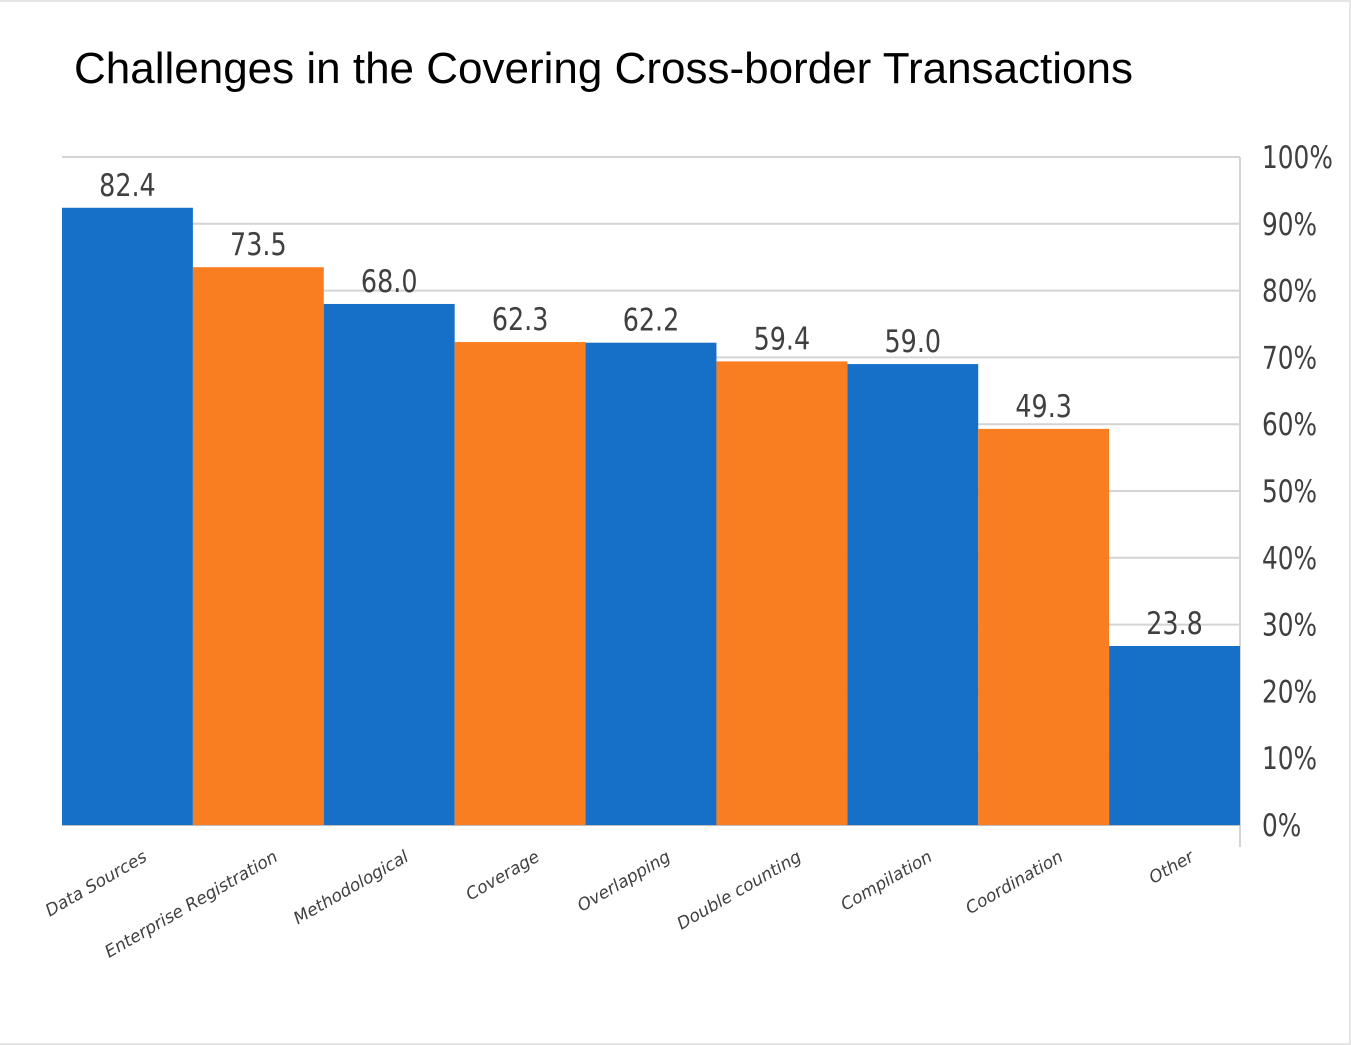  I want to click on data-label: 82.4, so click(127, 185).